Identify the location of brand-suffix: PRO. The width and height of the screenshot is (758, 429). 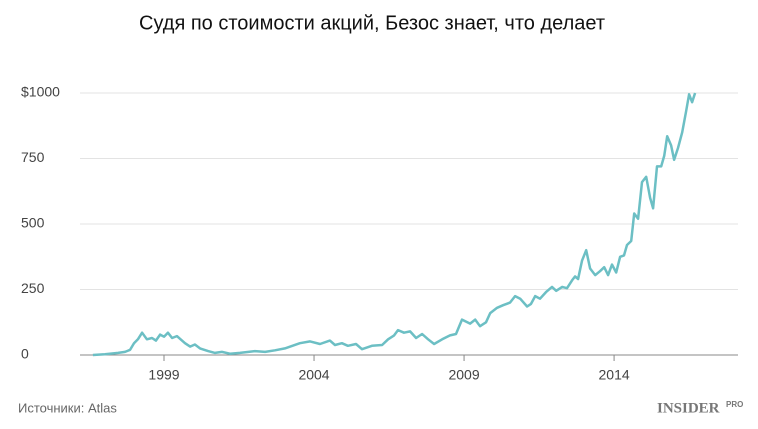
(734, 404).